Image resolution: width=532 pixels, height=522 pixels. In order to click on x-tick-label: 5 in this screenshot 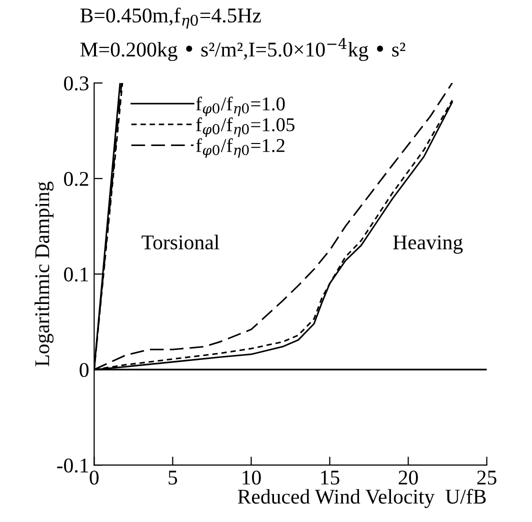, I will do `click(173, 477)`.